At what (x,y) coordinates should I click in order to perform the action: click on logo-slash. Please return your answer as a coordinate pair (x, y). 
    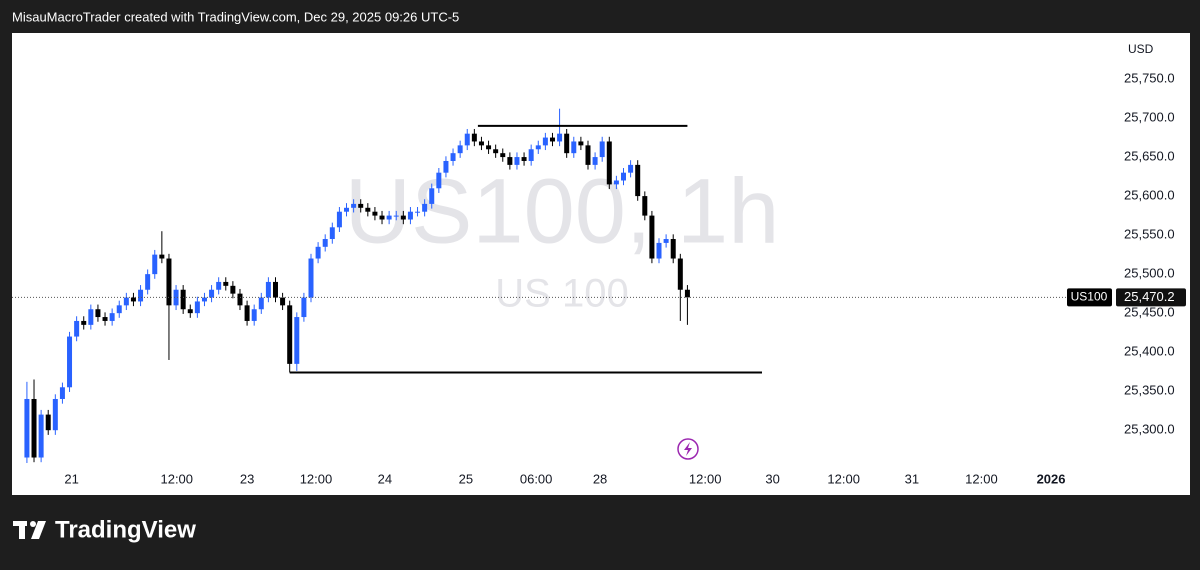
    Looking at the image, I should click on (38, 530).